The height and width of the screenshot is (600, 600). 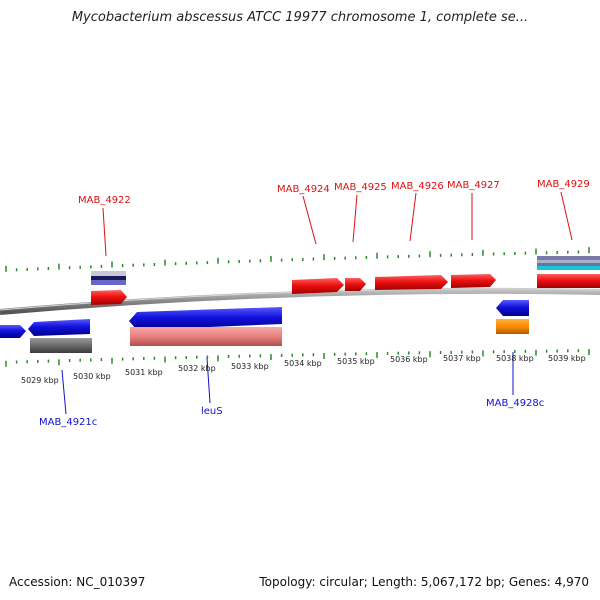 I want to click on gene-block-pink, so click(x=206, y=336).